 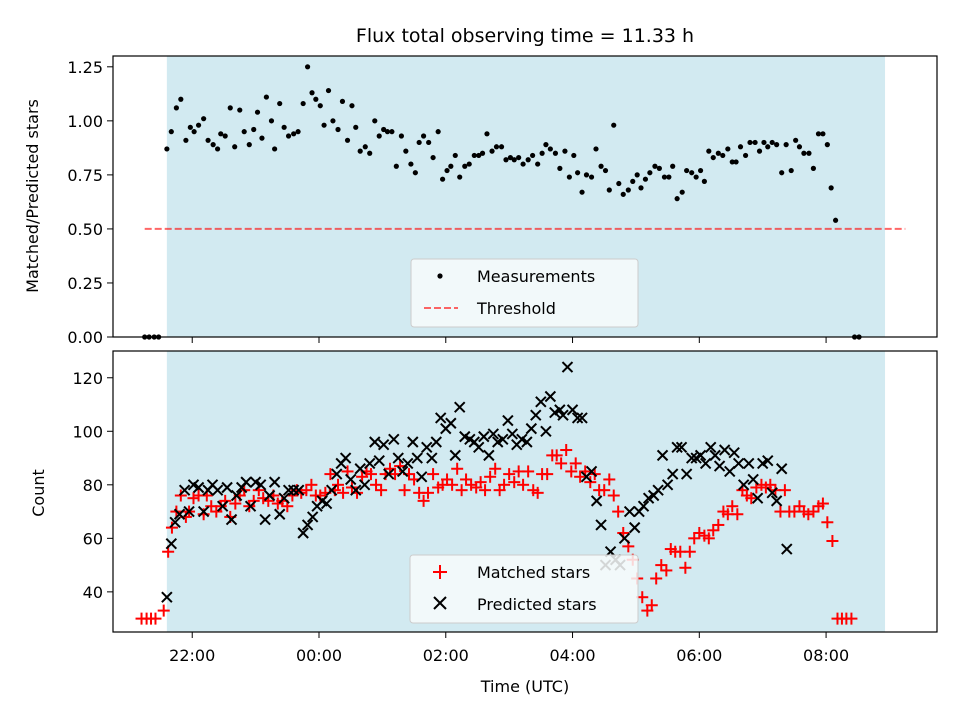 What do you see at coordinates (533, 572) in the screenshot?
I see `legend-matched-label: Matched stars` at bounding box center [533, 572].